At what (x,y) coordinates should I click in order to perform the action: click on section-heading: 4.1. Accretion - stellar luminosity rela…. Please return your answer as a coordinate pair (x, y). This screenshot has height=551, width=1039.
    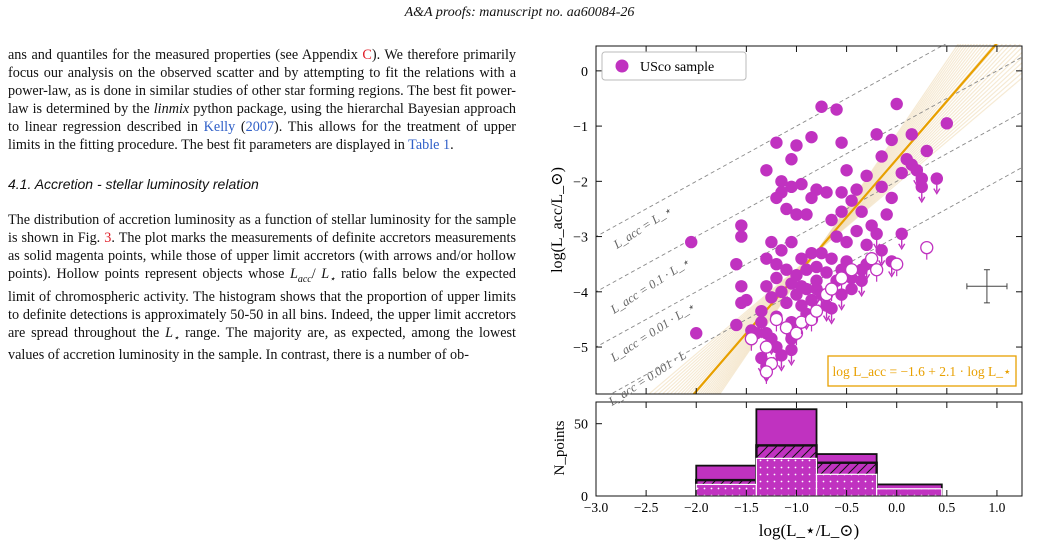
    Looking at the image, I should click on (133, 184).